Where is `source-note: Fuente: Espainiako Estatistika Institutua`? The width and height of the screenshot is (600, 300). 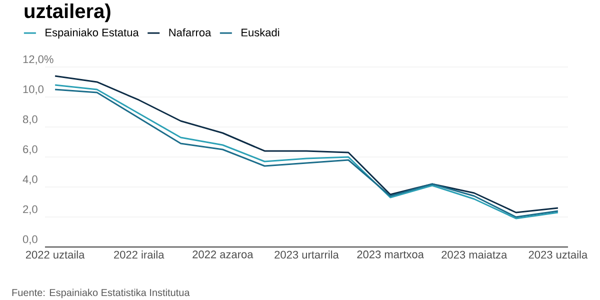 source-note: Fuente: Espainiako Estatistika Institutua is located at coordinates (101, 293).